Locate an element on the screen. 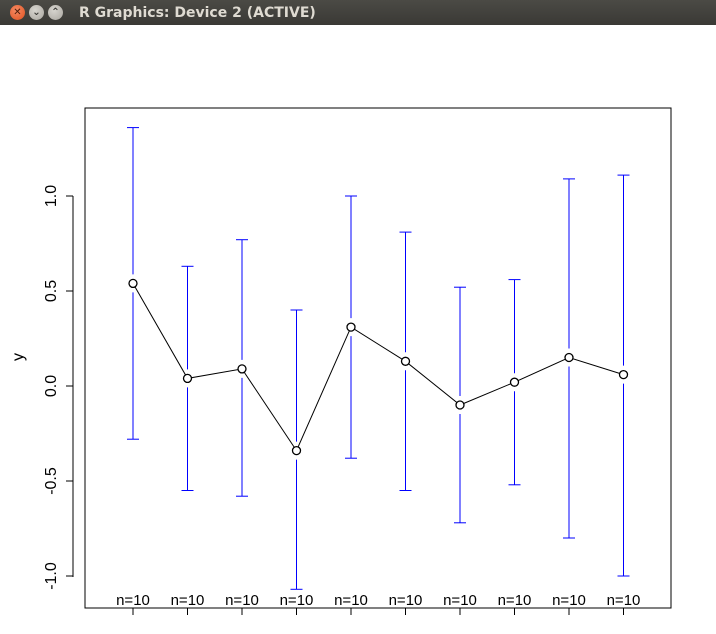 The image size is (716, 634). y-tick-label: -0.5 is located at coordinates (51, 481).